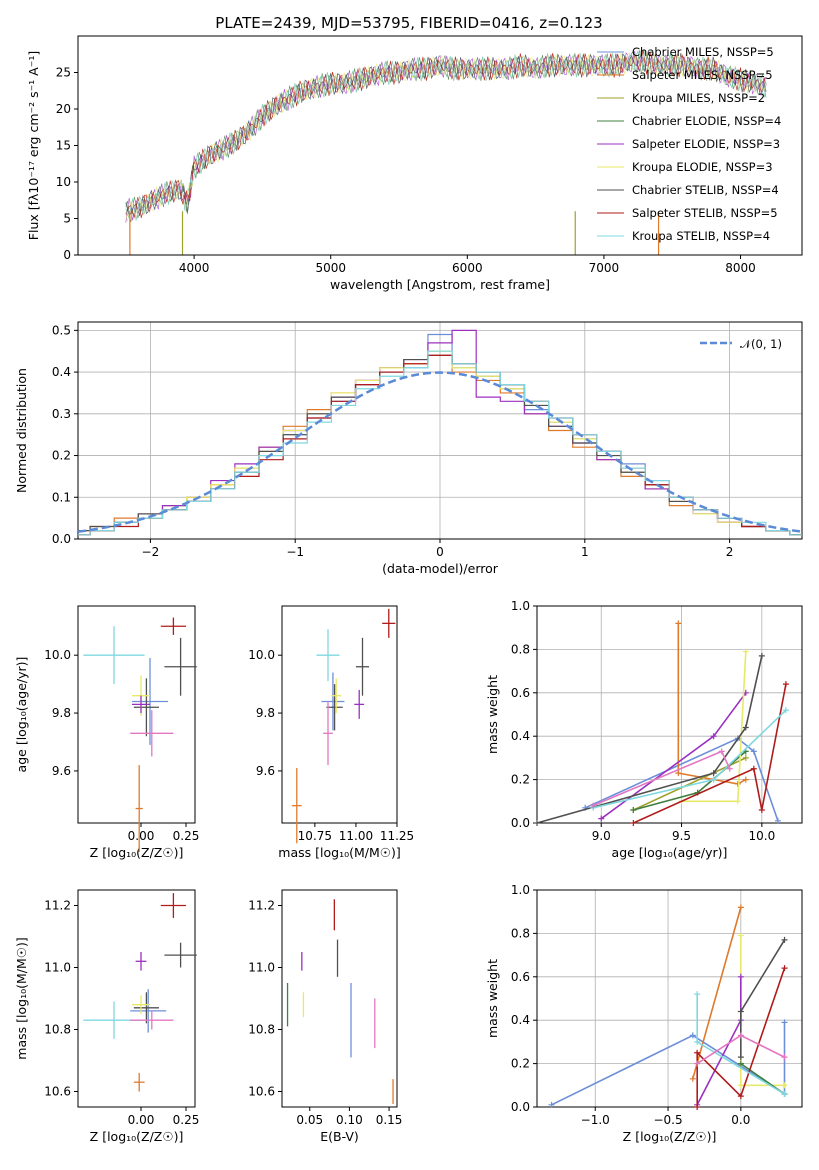 This screenshot has width=819, height=1170. What do you see at coordinates (440, 284) in the screenshot?
I see `x-axis-label: wavelength [Angstrom, rest frame]` at bounding box center [440, 284].